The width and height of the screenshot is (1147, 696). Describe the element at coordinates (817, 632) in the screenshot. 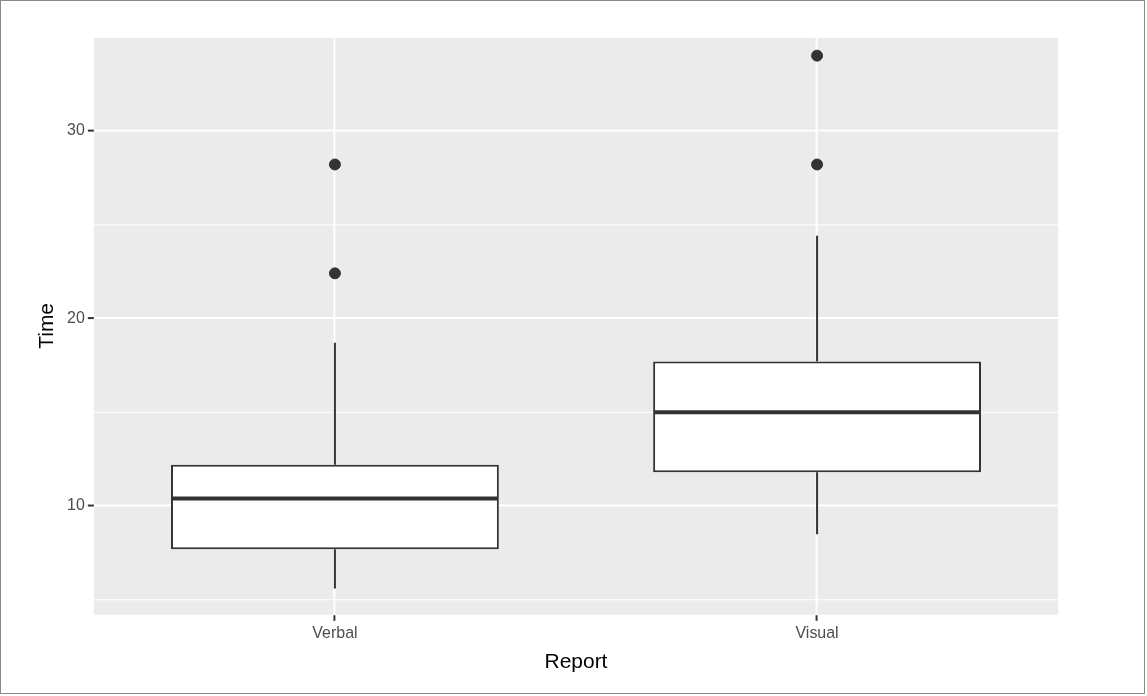

I see `x-tick-label: Visual` at that location.